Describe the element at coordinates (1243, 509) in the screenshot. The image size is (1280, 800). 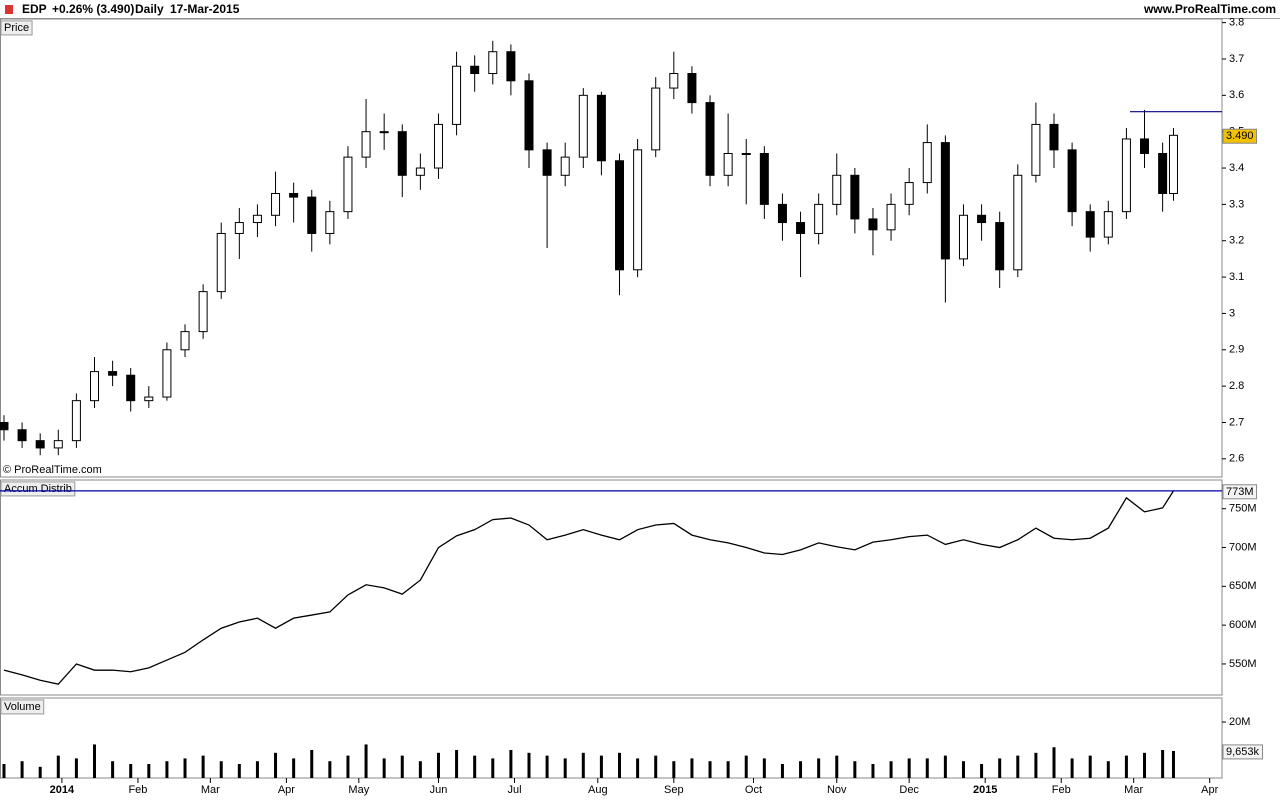
I see `y-tick-label: 750M` at that location.